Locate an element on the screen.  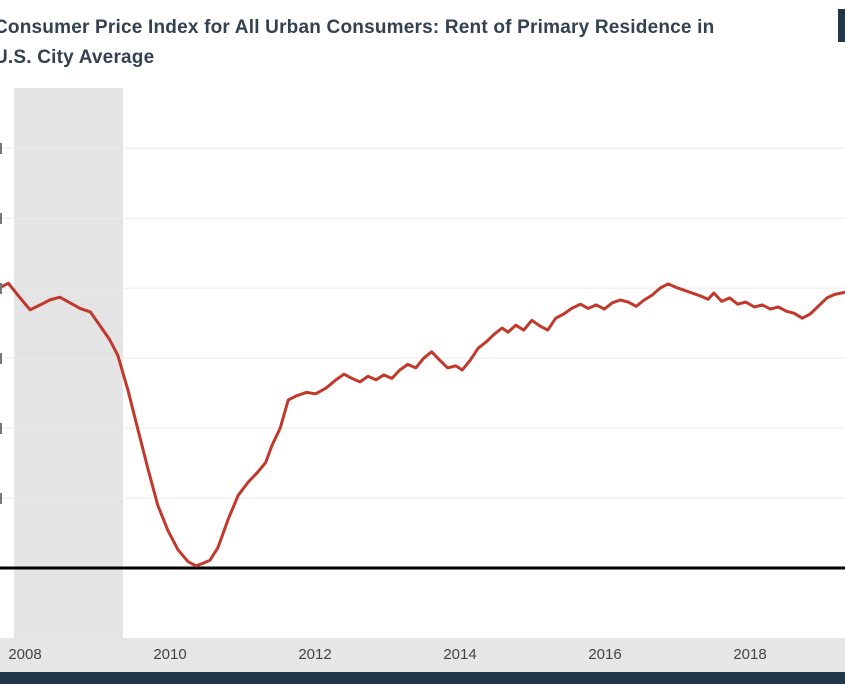
x-tick-label: 2016 is located at coordinates (605, 654).